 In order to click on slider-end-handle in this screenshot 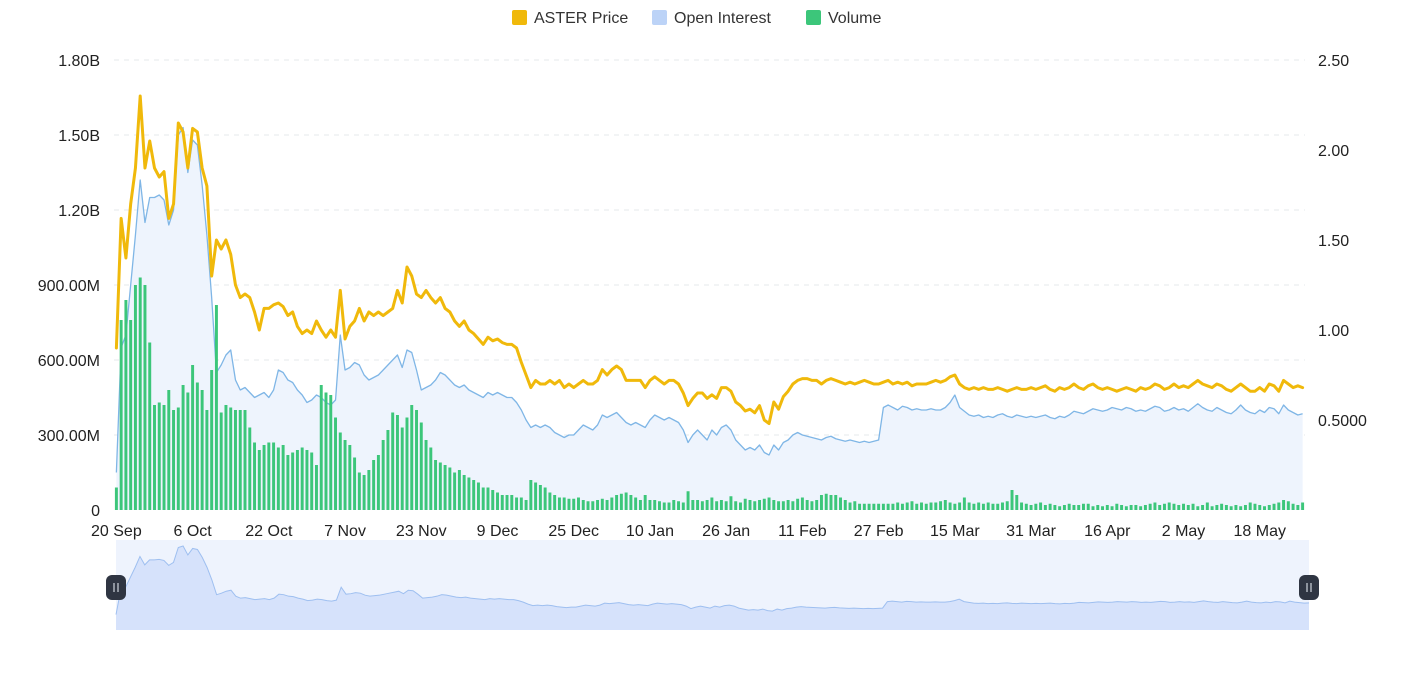, I will do `click(1309, 587)`.